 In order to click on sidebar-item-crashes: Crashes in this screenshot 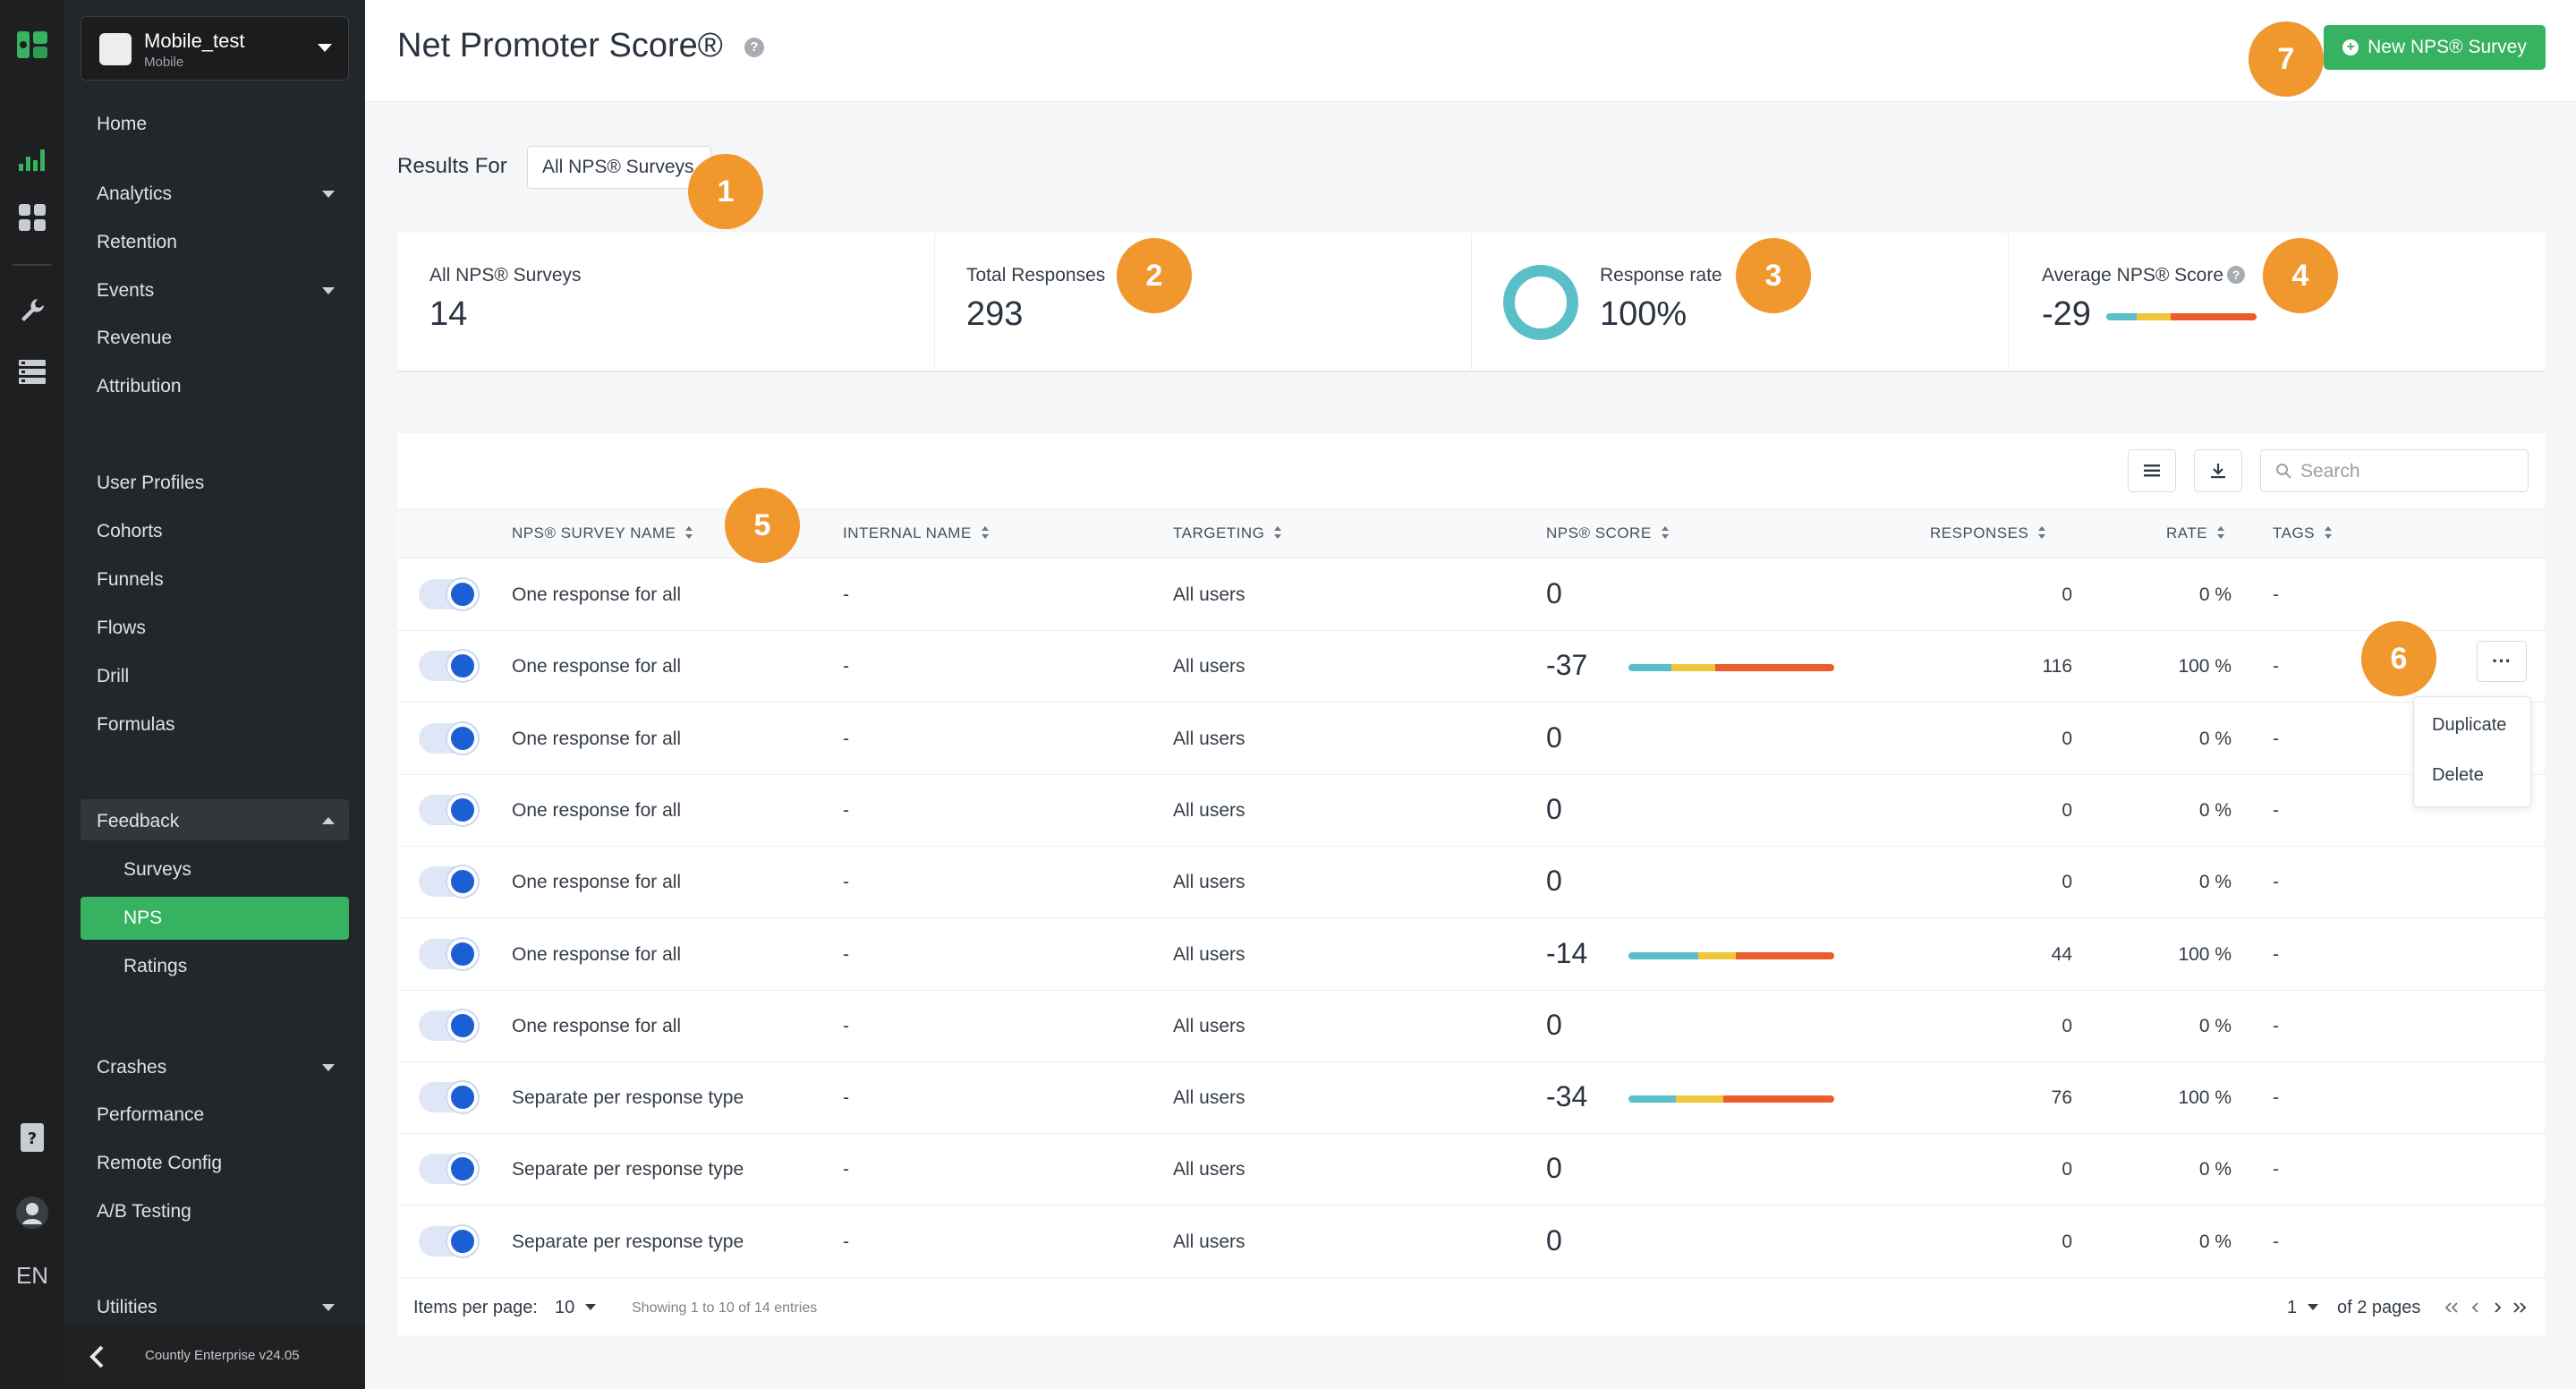, I will do `click(132, 1068)`.